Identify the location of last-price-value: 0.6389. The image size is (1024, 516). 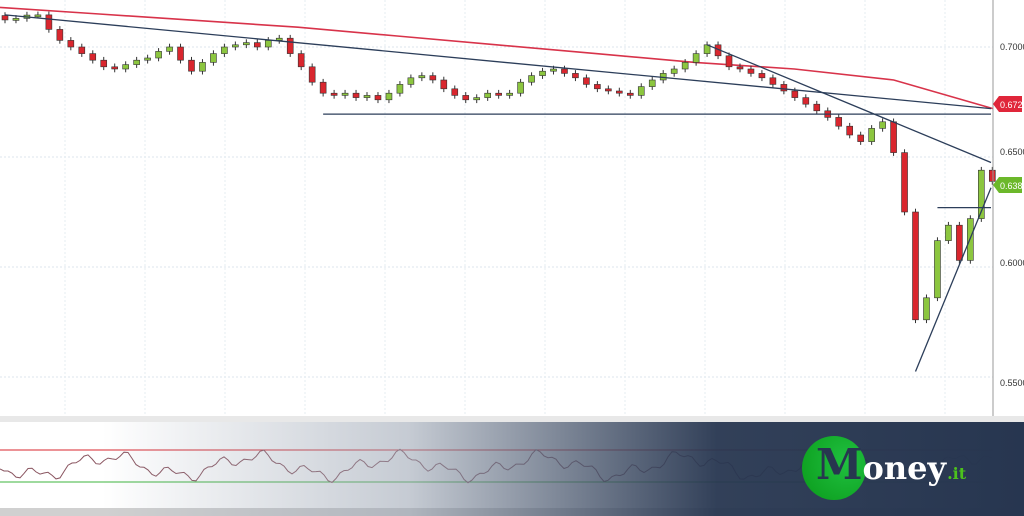
(1012, 186).